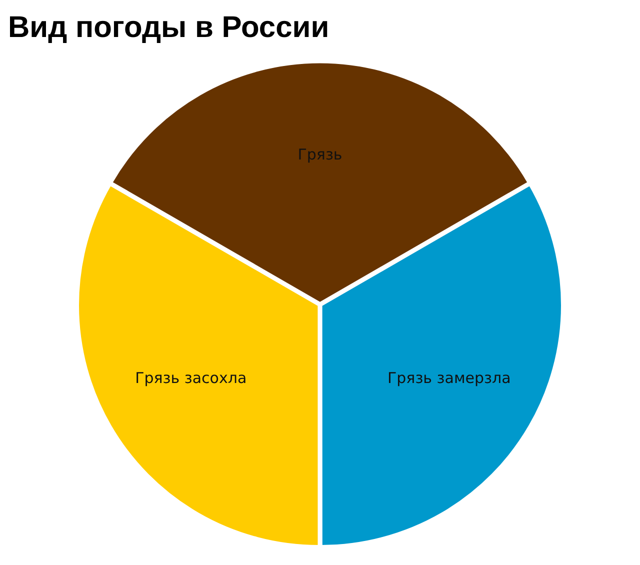  What do you see at coordinates (191, 377) in the screenshot?
I see `slice-label: Грязь засохла` at bounding box center [191, 377].